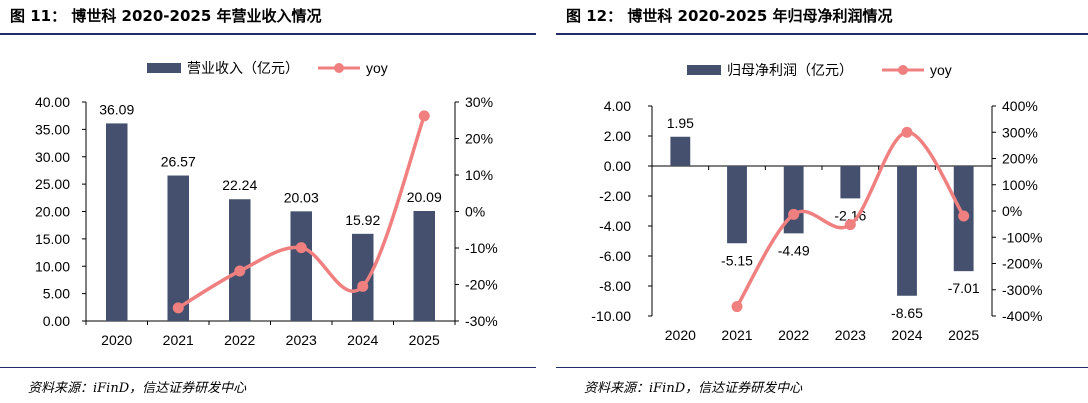  What do you see at coordinates (52, 102) in the screenshot?
I see `y-tick-label-left: 40.00` at bounding box center [52, 102].